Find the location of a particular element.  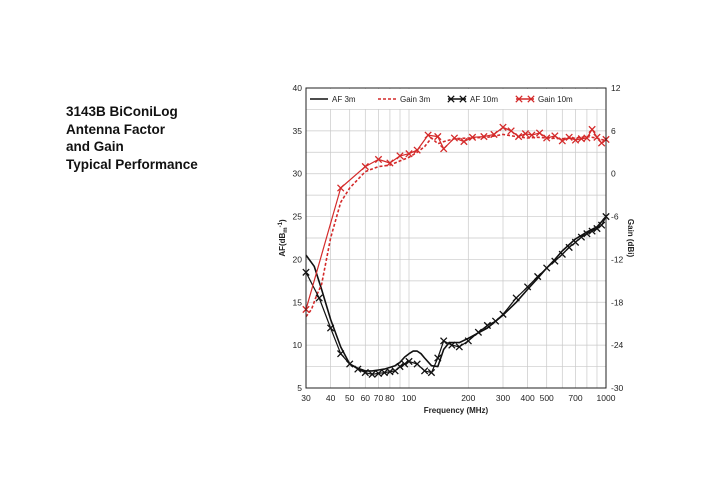

y-axis-label: AF(dBm-1) is located at coordinates (283, 238).